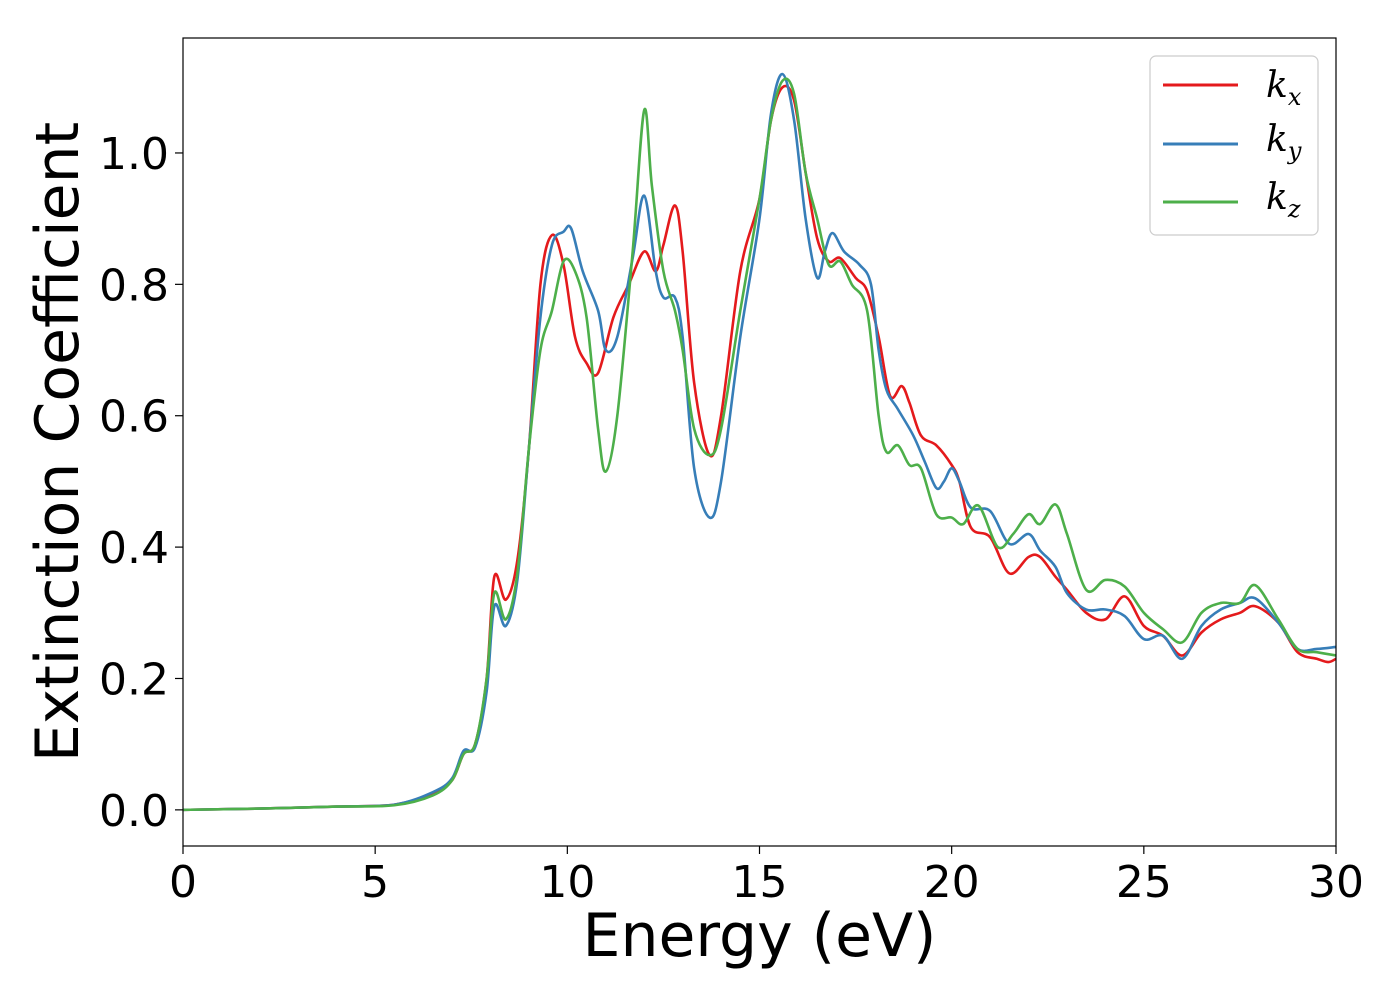 This screenshot has height=1000, width=1400. What do you see at coordinates (1284, 142) in the screenshot?
I see `legend-label-ky: ky` at bounding box center [1284, 142].